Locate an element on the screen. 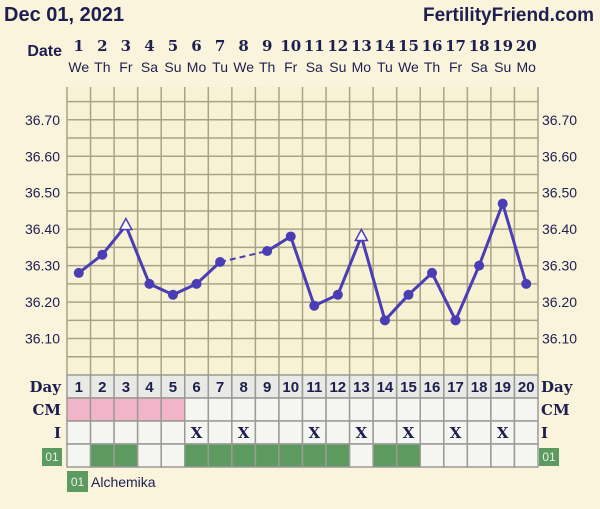 This screenshot has height=509, width=600. day-number: 15 is located at coordinates (408, 387).